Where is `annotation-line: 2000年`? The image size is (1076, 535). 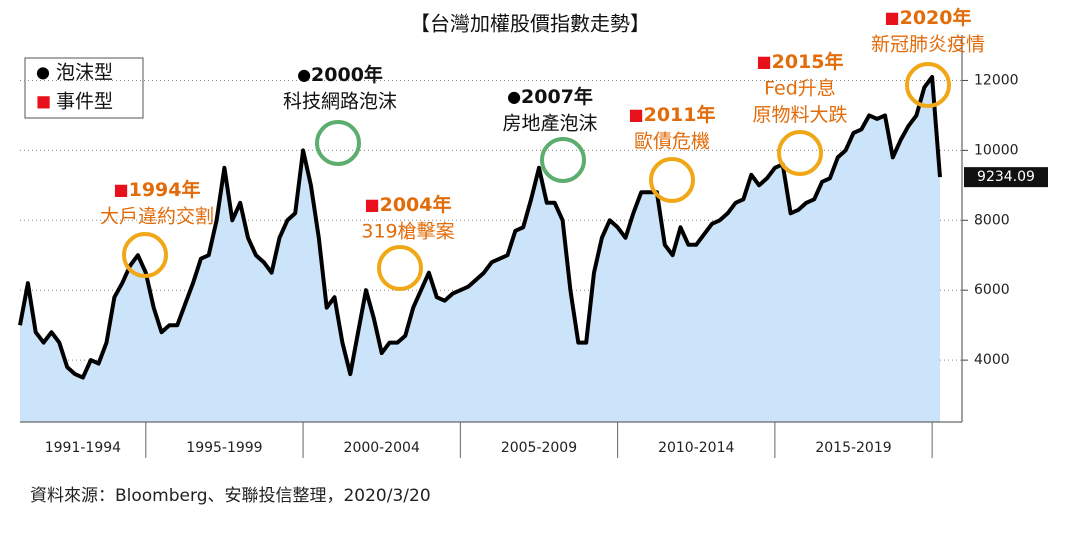 annotation-line: 2000年 is located at coordinates (347, 74).